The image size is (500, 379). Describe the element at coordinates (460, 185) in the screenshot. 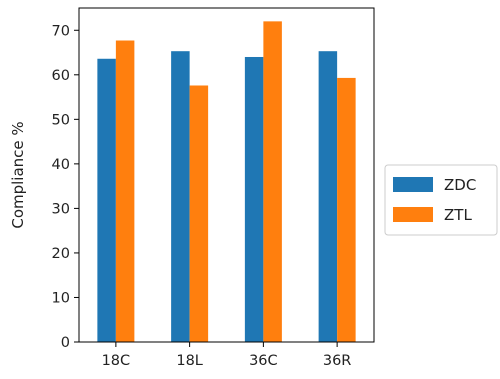

I see `legend-label-zdc: ZDC` at that location.